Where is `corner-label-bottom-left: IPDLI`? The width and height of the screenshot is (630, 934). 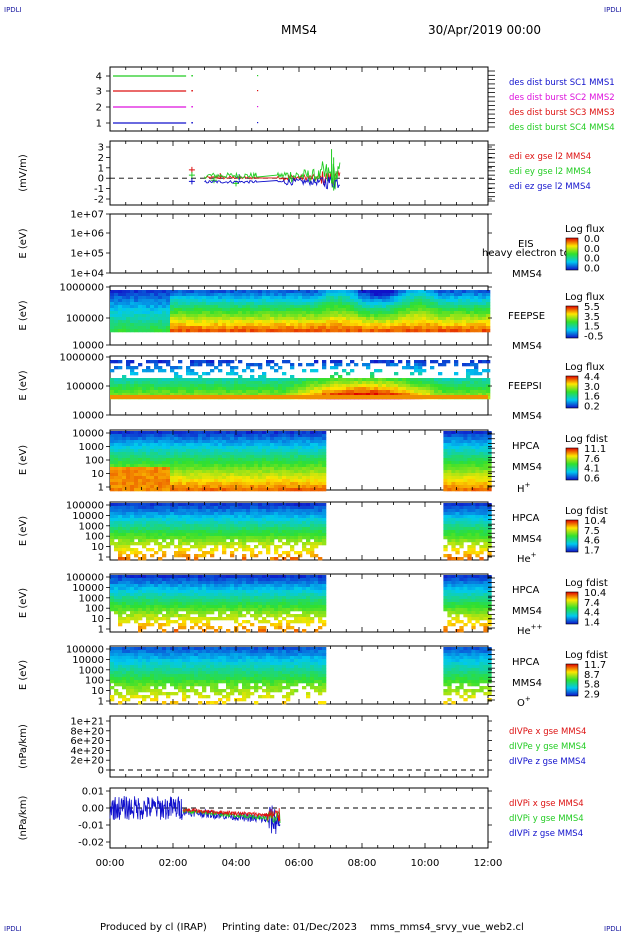 corner-label-bottom-left: IPDLI is located at coordinates (13, 929).